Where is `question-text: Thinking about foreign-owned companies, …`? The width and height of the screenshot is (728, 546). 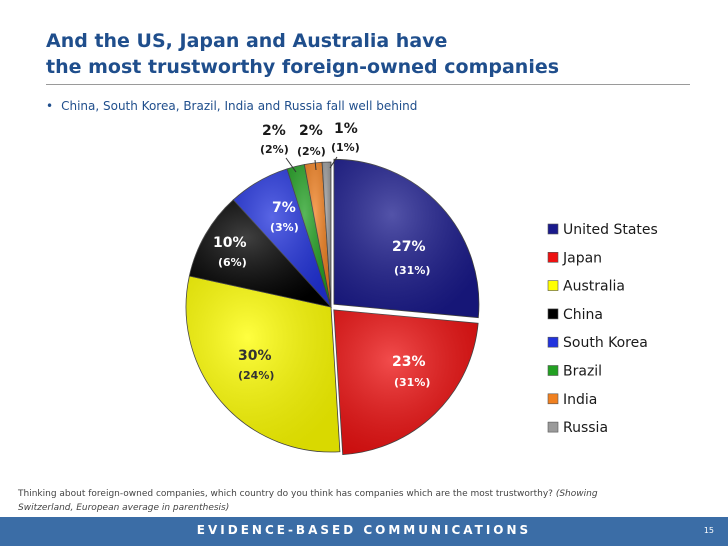
question-text: Thinking about foreign-owned companies, … is located at coordinates (285, 494).